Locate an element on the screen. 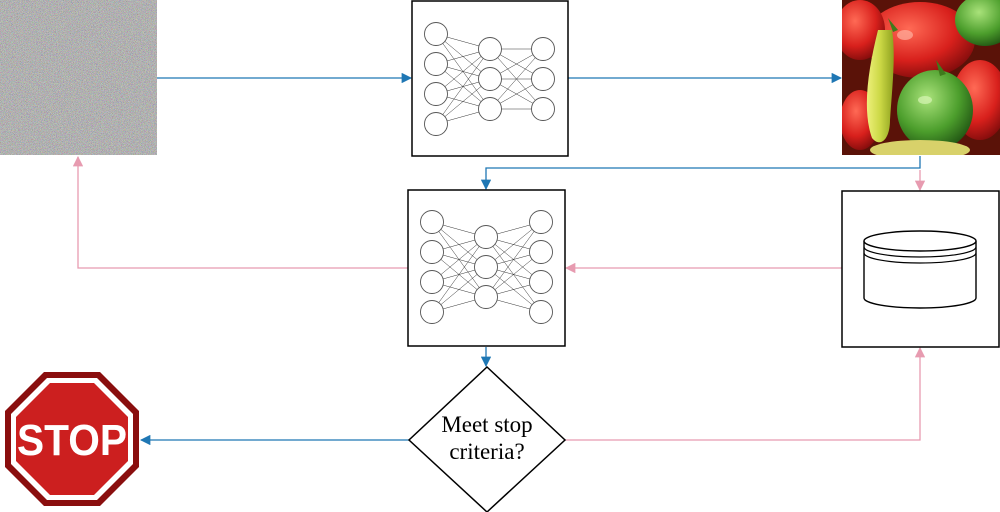  stop-sign: STOP is located at coordinates (72, 439).